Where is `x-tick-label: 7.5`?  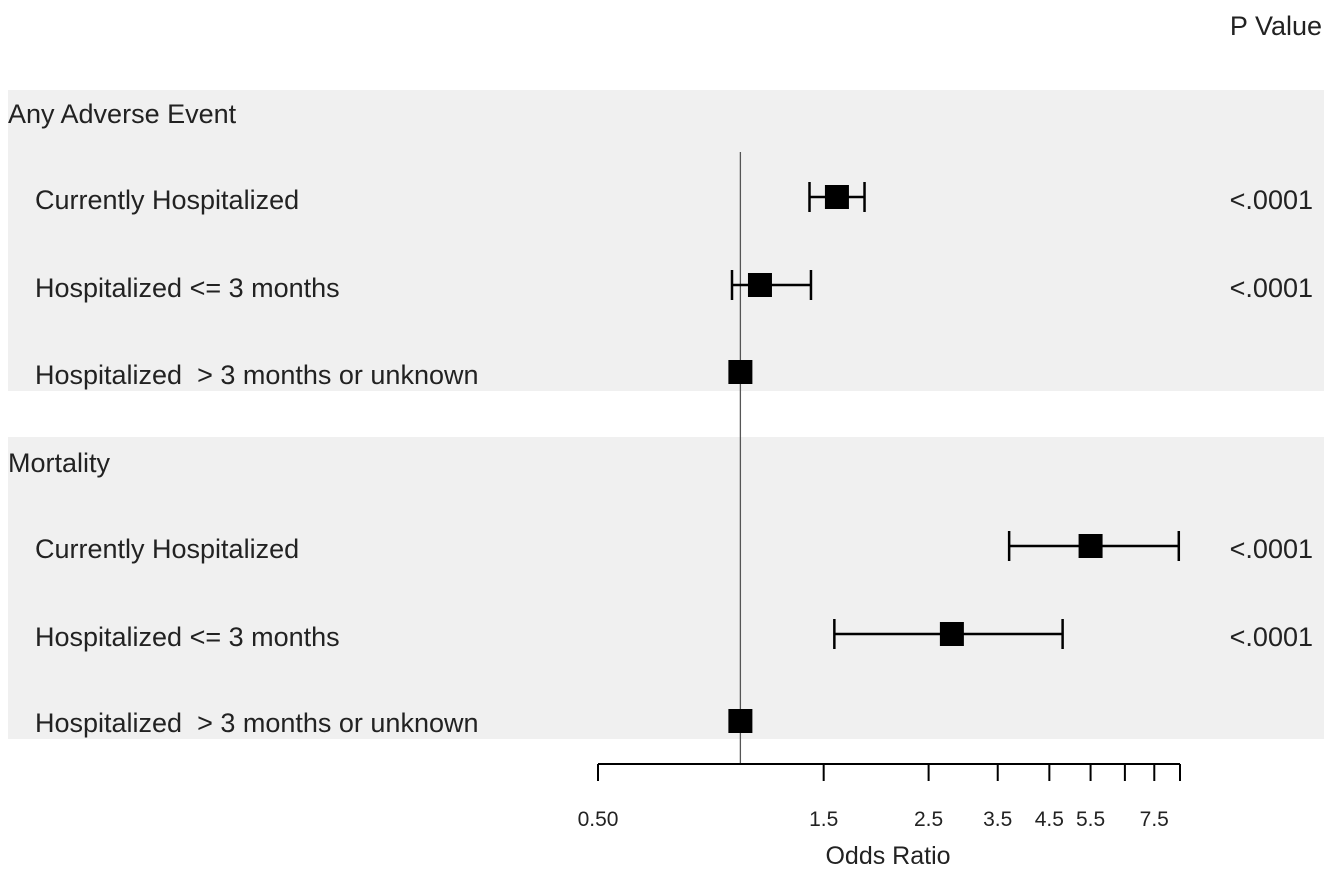 x-tick-label: 7.5 is located at coordinates (1154, 819).